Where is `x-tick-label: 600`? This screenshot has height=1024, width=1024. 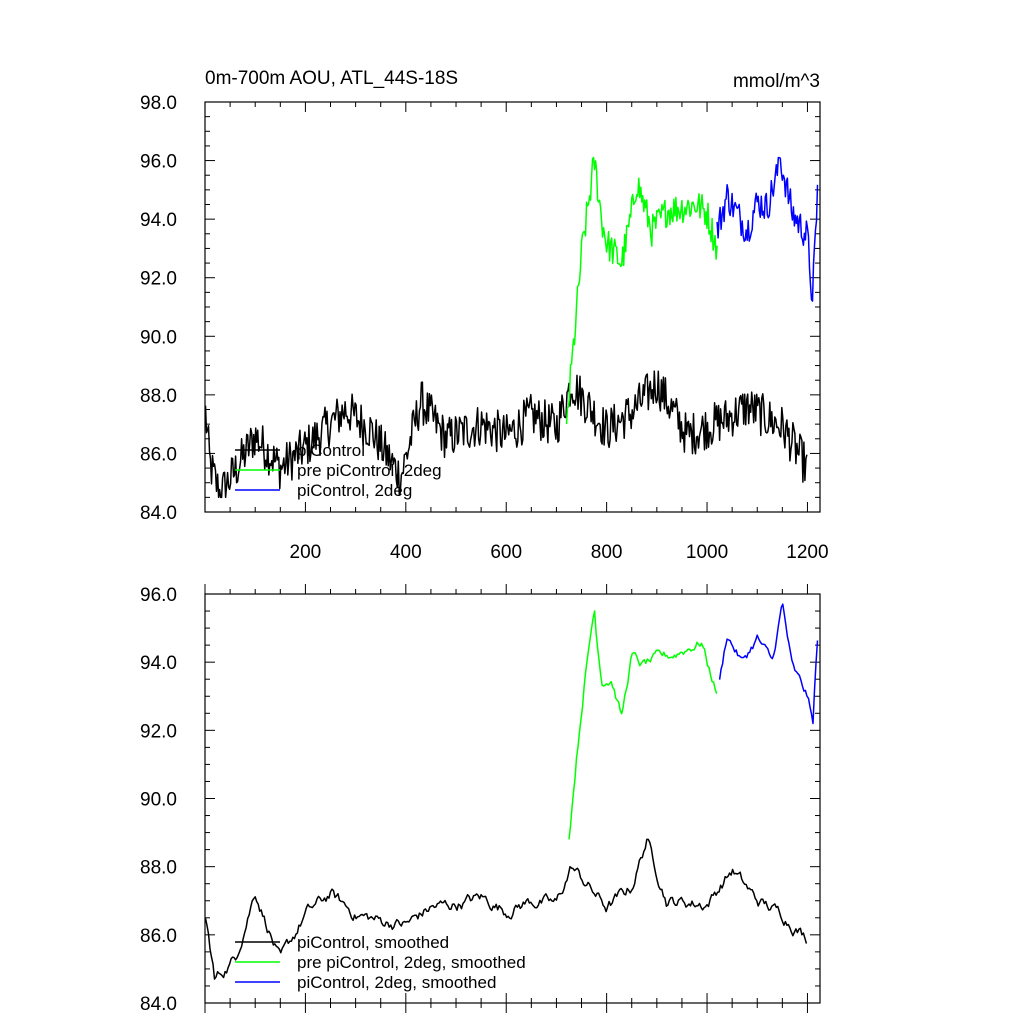 x-tick-label: 600 is located at coordinates (506, 552).